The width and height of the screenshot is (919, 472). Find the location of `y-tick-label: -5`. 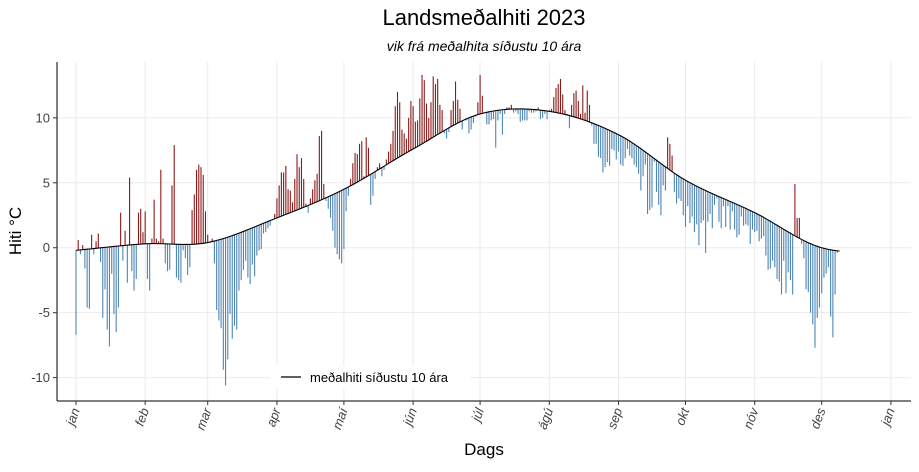

y-tick-label: -5 is located at coordinates (44, 312).